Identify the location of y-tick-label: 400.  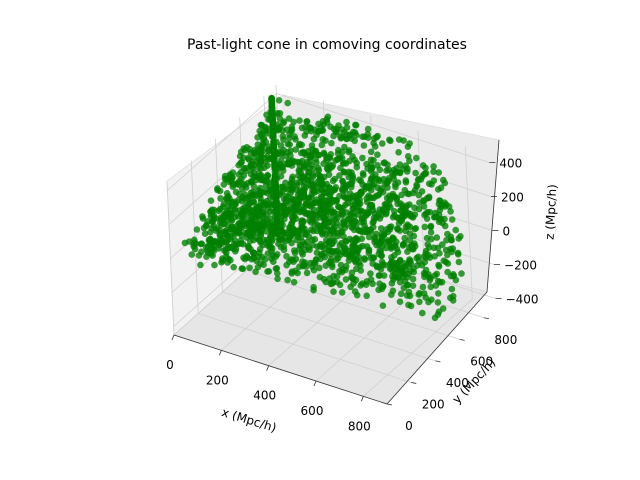
(457, 383).